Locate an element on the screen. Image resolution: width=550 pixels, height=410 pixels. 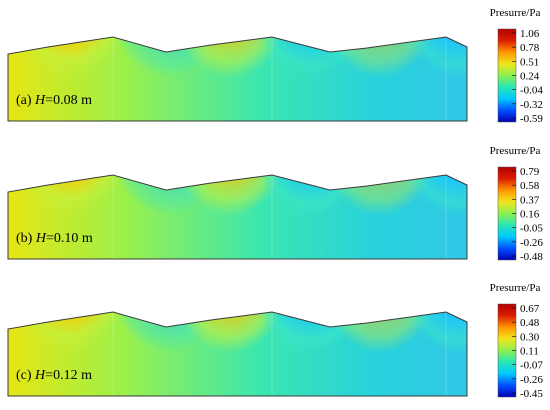
colorbar-tick-label: -0.04 is located at coordinates (531, 91).